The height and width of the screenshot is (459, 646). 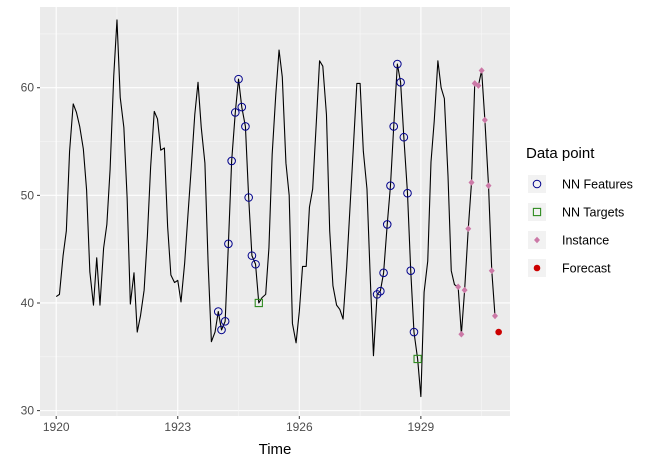 What do you see at coordinates (537, 268) in the screenshot?
I see `legend-key-forecast` at bounding box center [537, 268].